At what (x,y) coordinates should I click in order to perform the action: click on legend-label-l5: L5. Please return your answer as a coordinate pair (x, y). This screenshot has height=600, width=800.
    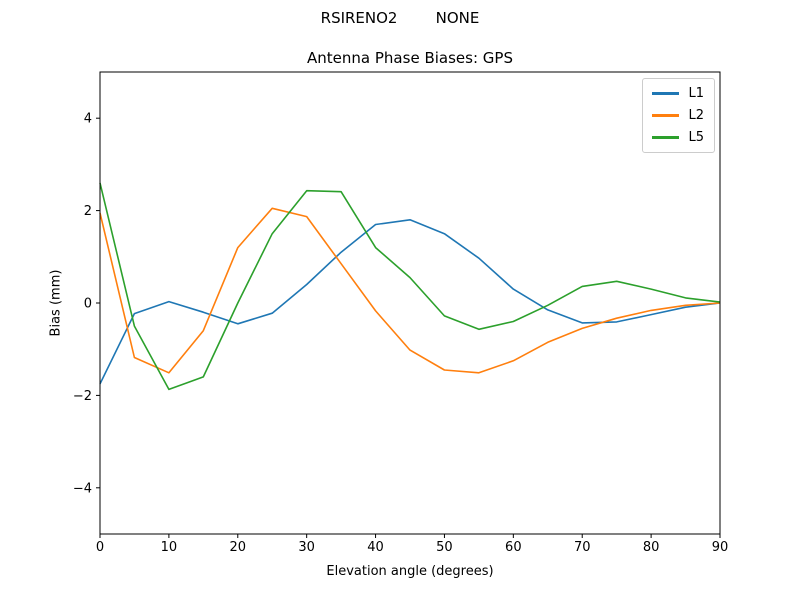
    Looking at the image, I should click on (696, 137).